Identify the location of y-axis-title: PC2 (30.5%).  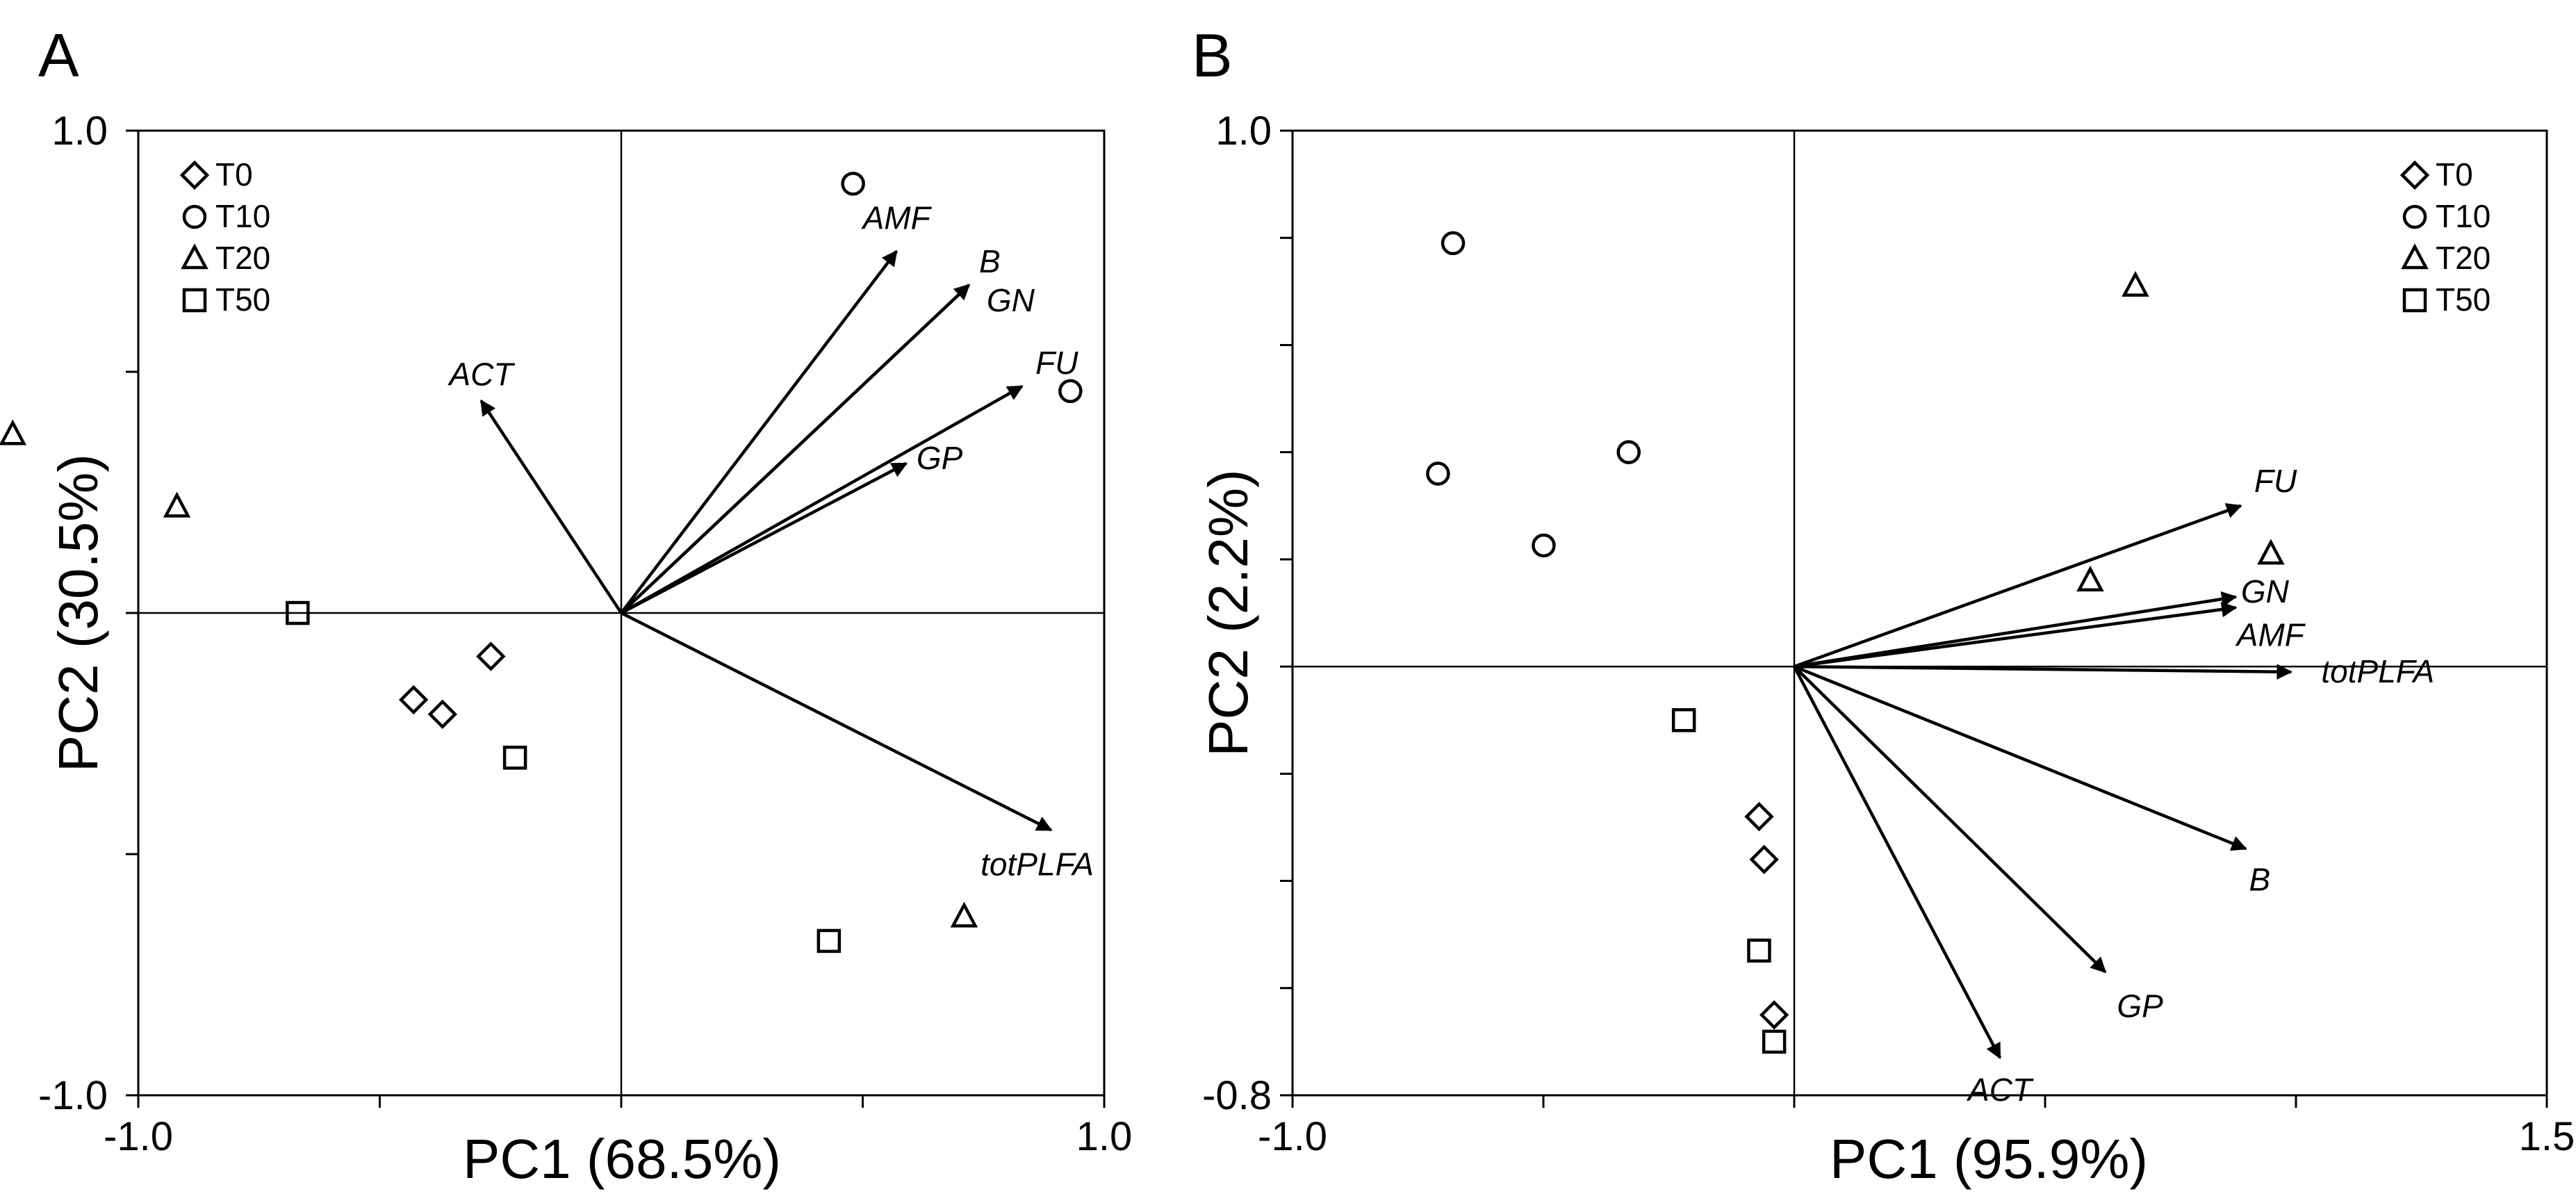
(78, 613).